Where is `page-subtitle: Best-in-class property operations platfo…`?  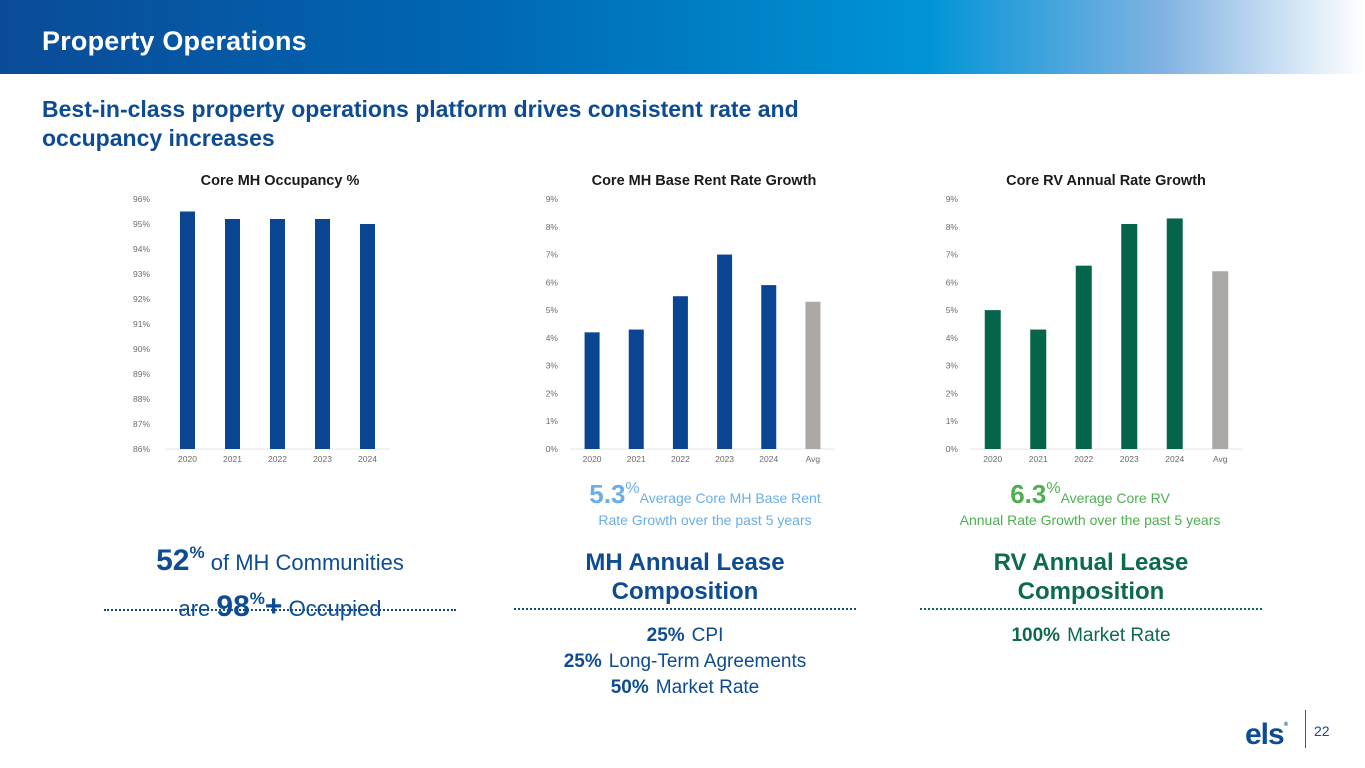 page-subtitle: Best-in-class property operations platfo… is located at coordinates (420, 123).